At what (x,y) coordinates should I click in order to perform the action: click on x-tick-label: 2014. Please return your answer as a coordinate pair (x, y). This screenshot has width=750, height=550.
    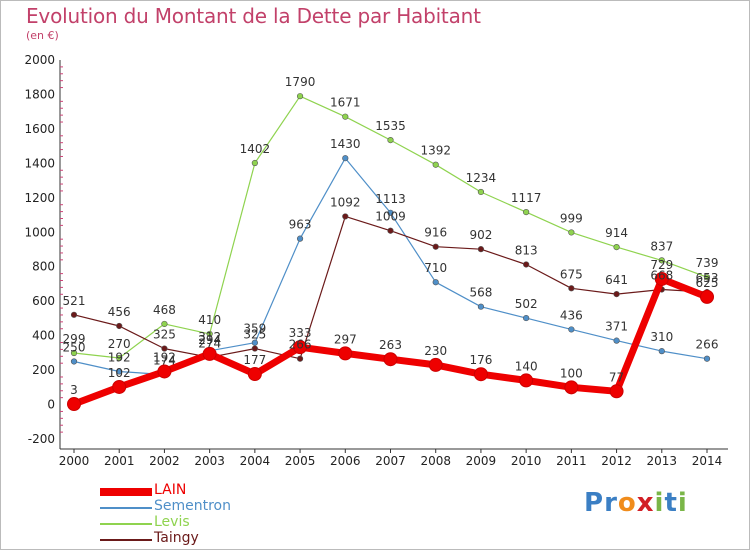
    Looking at the image, I should click on (707, 461).